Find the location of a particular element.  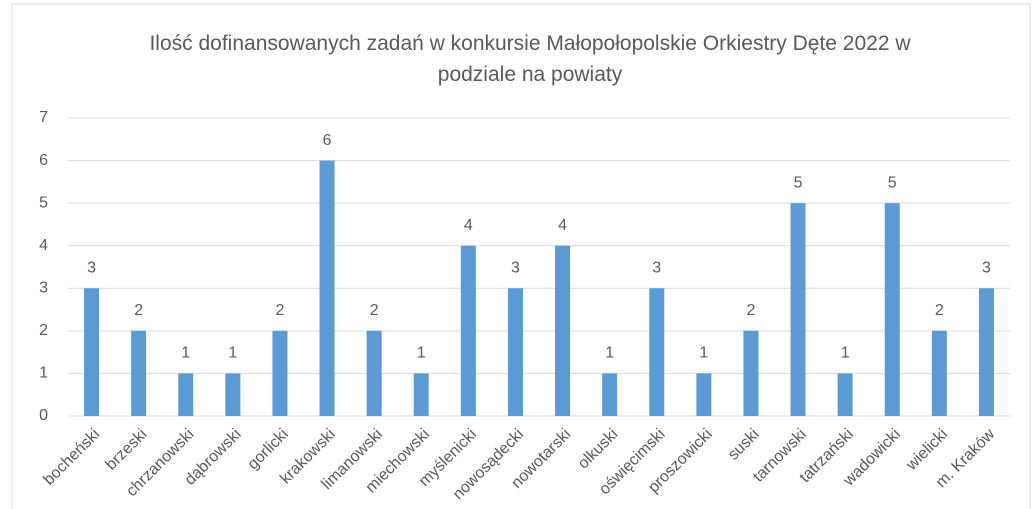

x-tick-label: bocheński is located at coordinates (71, 457).